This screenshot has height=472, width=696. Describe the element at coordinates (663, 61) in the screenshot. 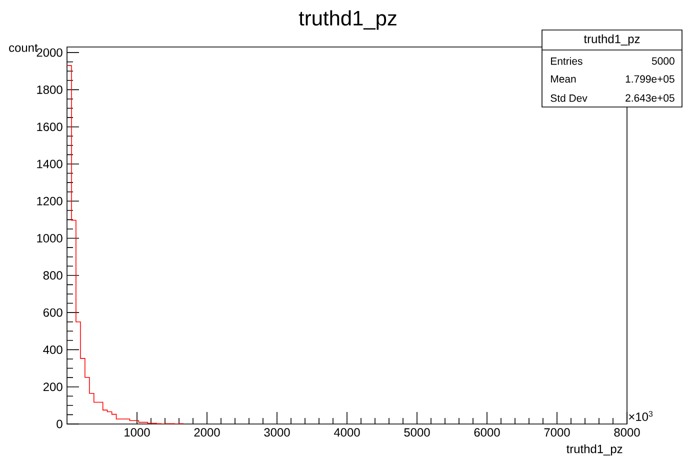

I see `text: 5000` at that location.